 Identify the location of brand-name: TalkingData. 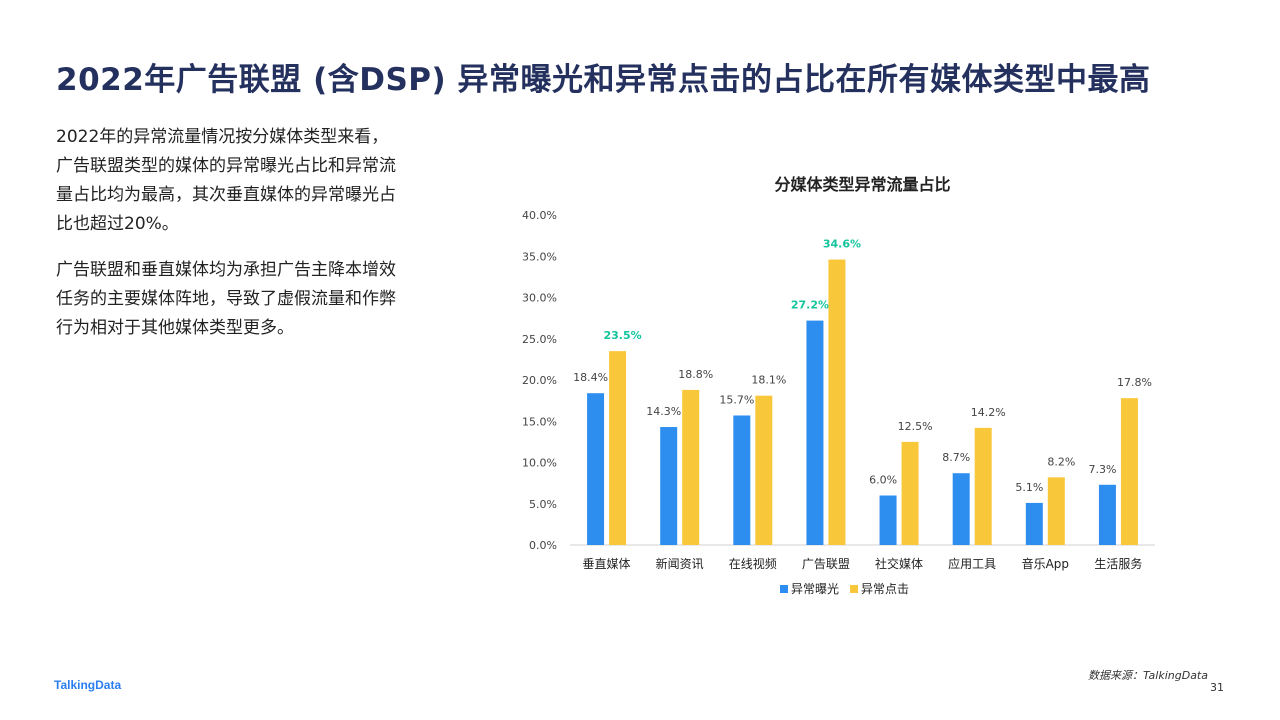
(88, 685).